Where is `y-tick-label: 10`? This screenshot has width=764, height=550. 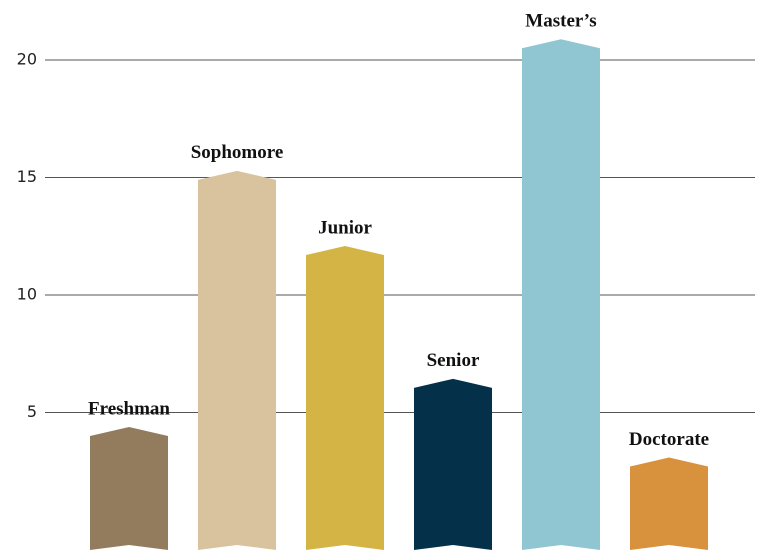
y-tick-label: 10 is located at coordinates (27, 294).